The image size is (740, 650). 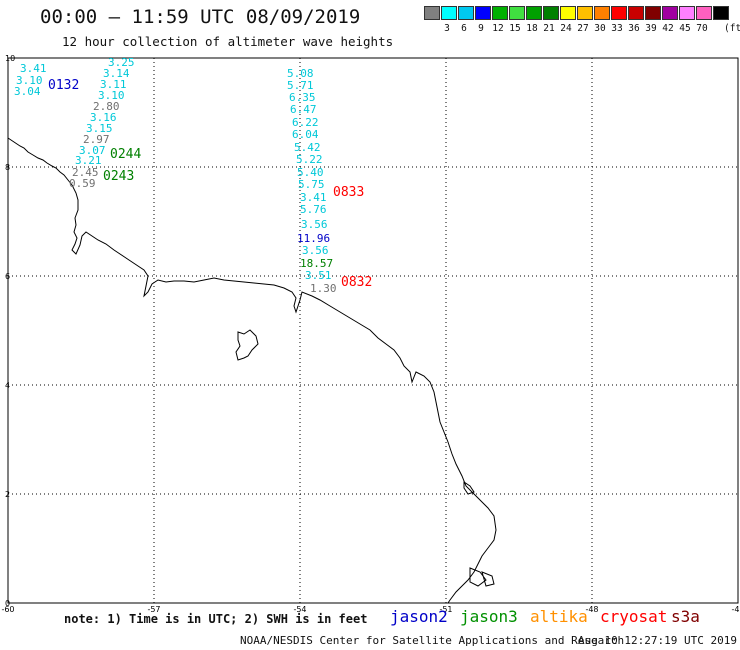 I want to click on swh-value: 5.08, so click(x=300, y=73).